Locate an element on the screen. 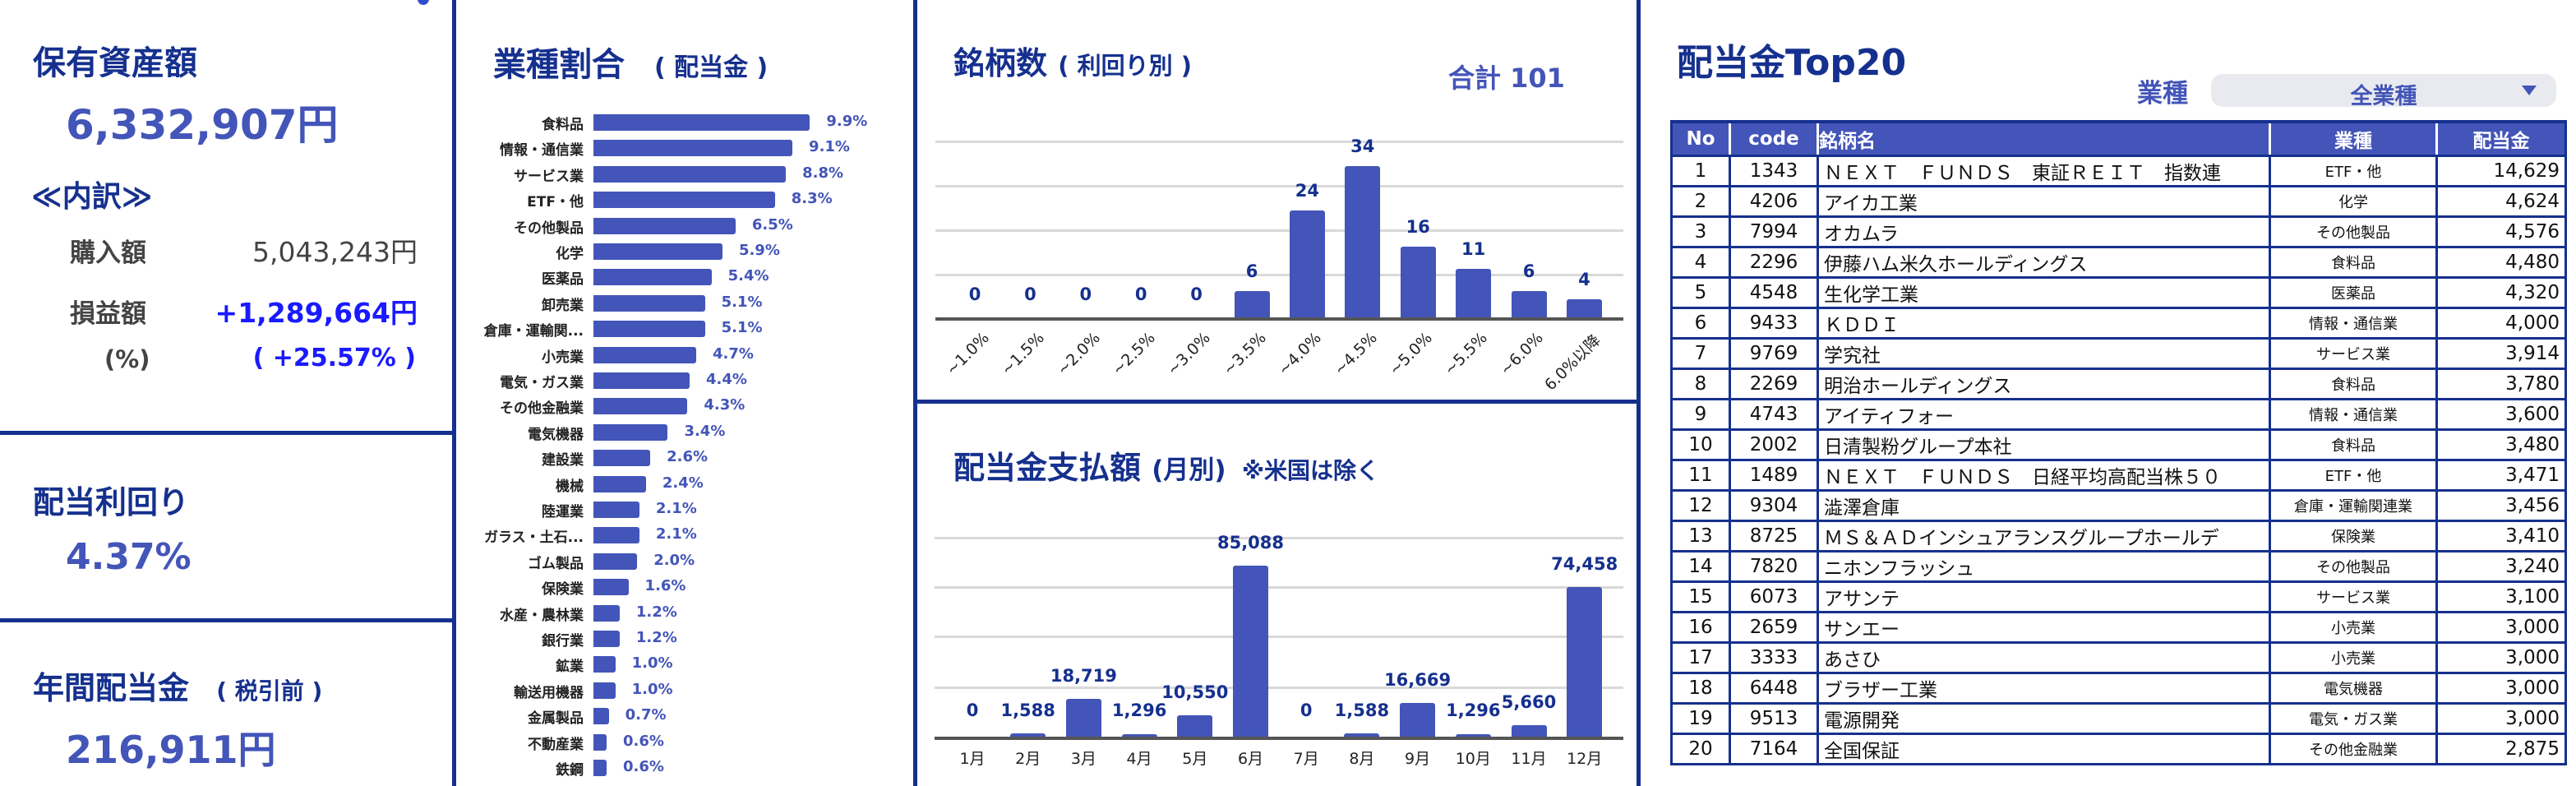 The image size is (2576, 786). industry-bar-label: 小売業 is located at coordinates (563, 358).